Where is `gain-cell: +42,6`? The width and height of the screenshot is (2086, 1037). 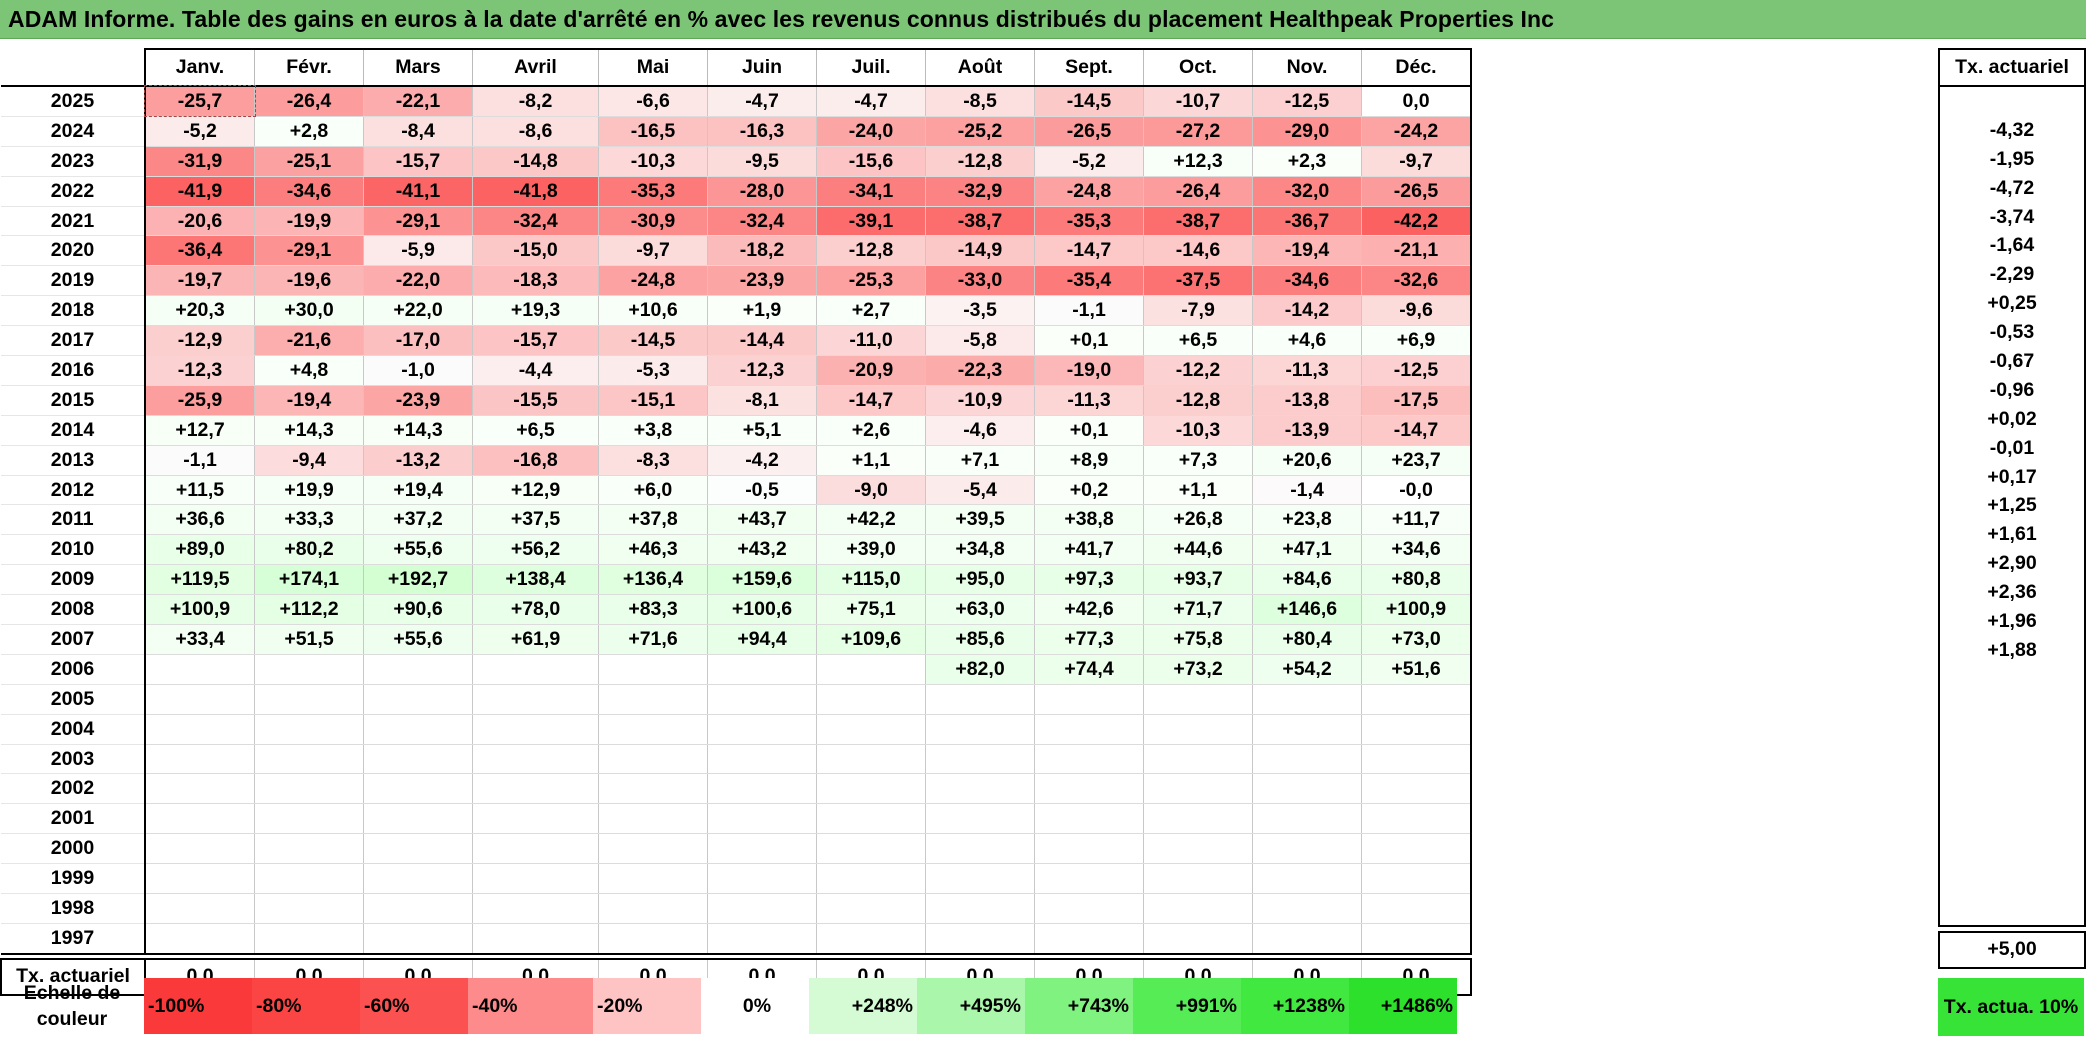
gain-cell: +42,6 is located at coordinates (1089, 610).